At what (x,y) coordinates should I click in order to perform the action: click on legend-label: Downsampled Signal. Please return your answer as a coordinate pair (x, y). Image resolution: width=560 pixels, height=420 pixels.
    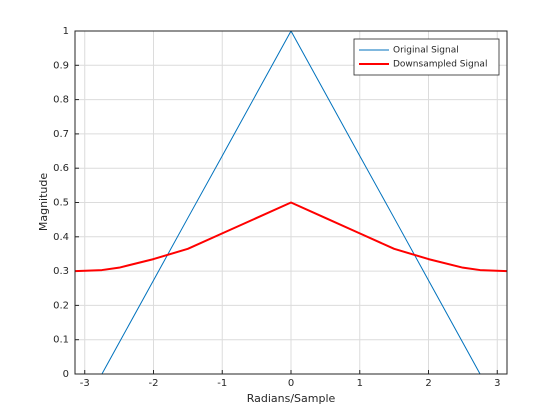
    Looking at the image, I should click on (440, 65).